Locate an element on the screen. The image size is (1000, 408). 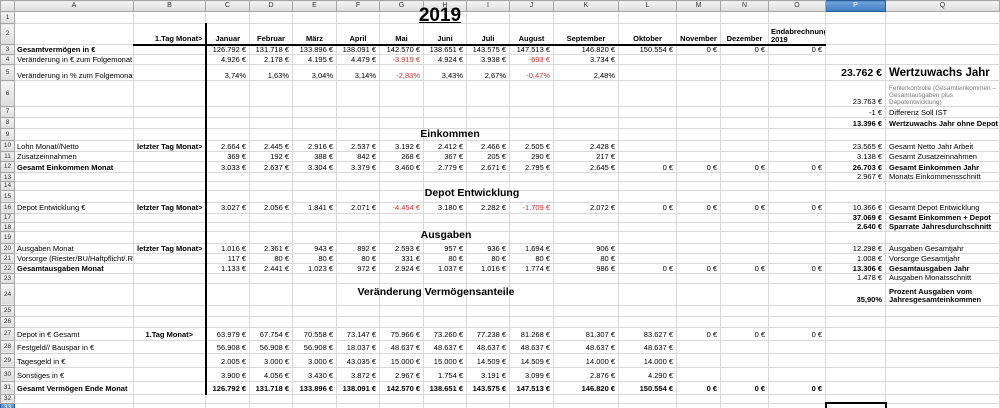
cell-Q25 is located at coordinates (942, 310).